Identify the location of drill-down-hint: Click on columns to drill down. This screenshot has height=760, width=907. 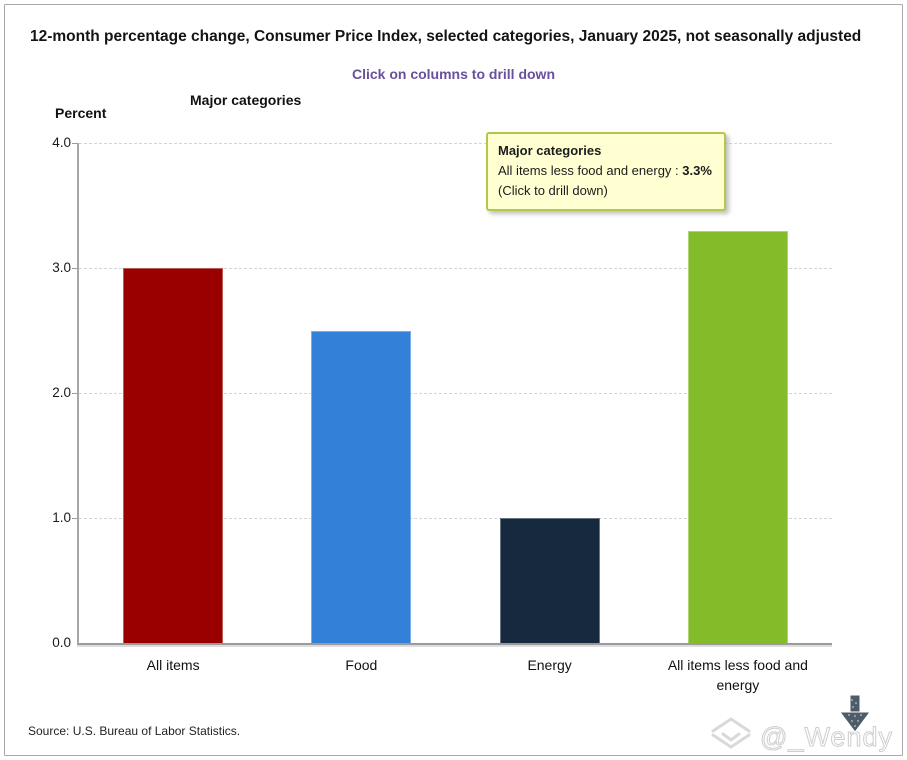
(453, 74).